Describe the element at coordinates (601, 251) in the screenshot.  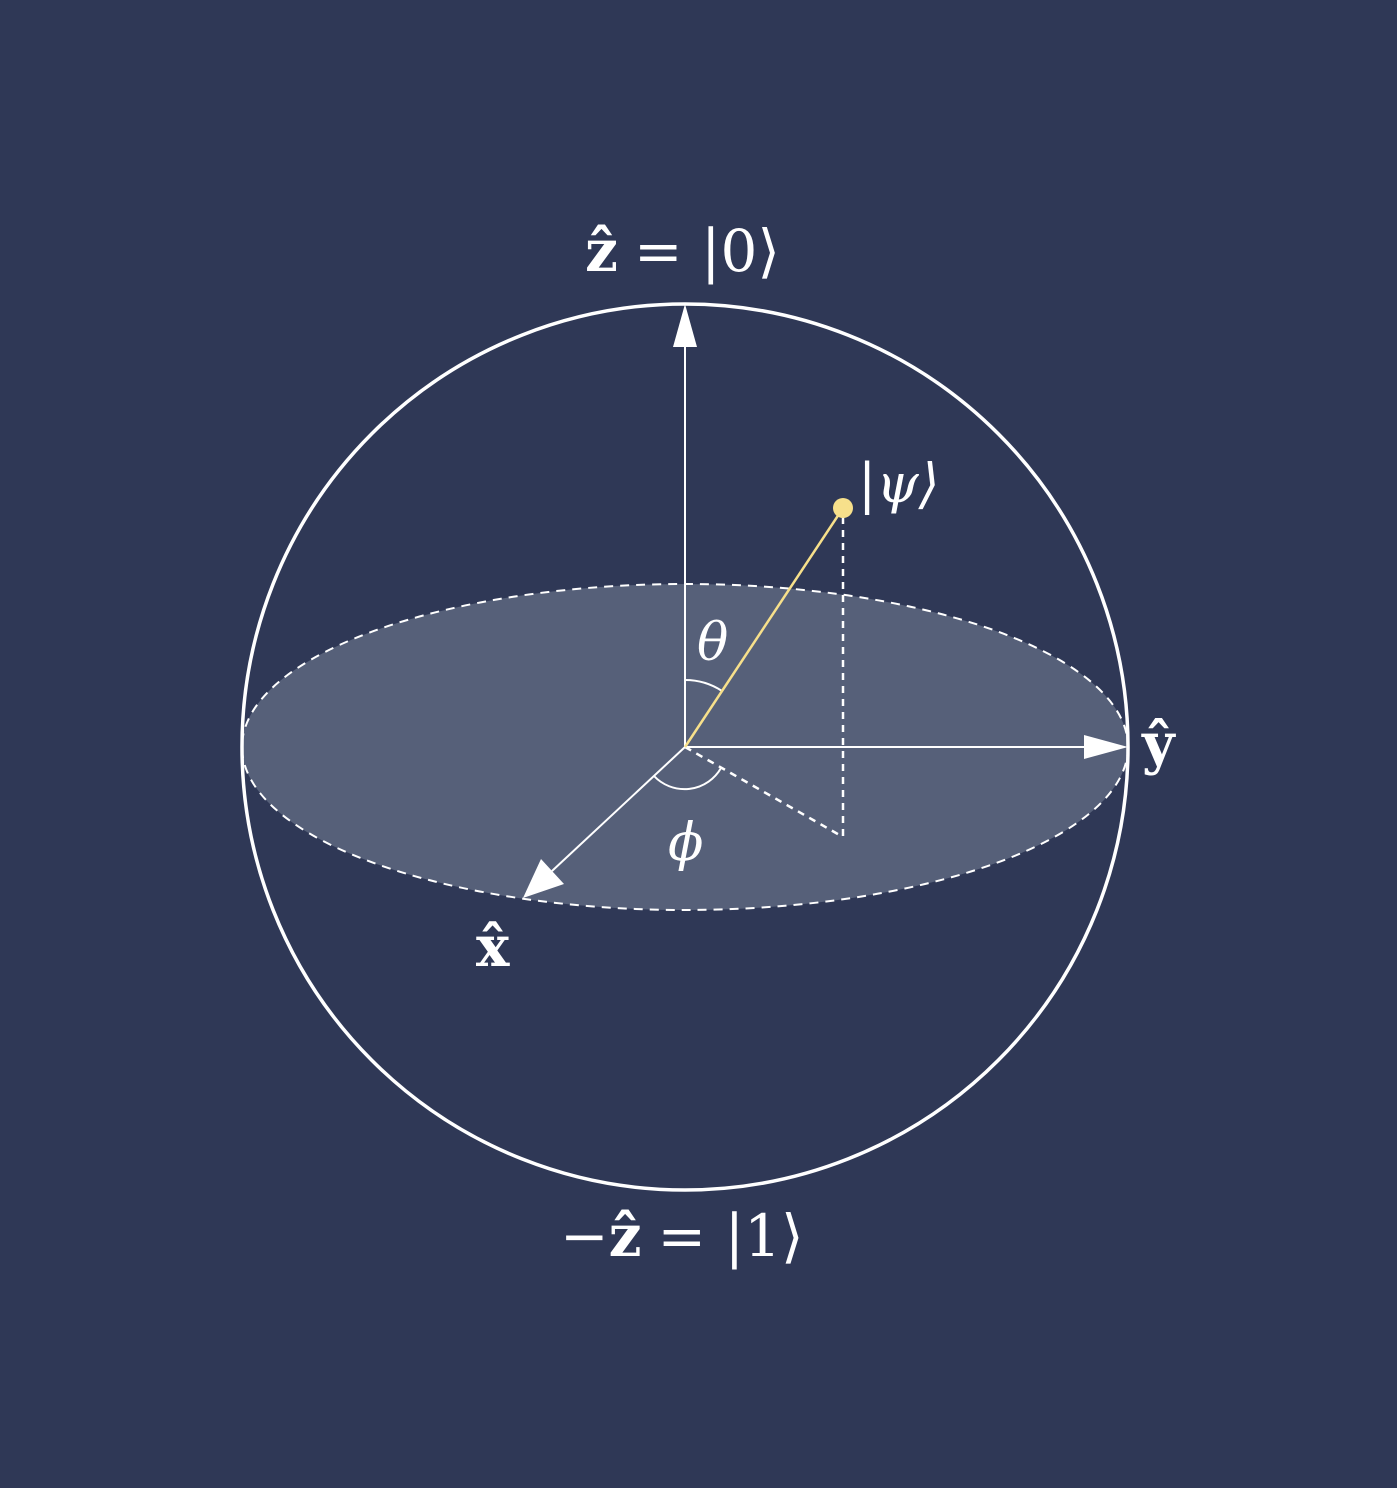
I see `z-hat-symbol: ẑ` at that location.